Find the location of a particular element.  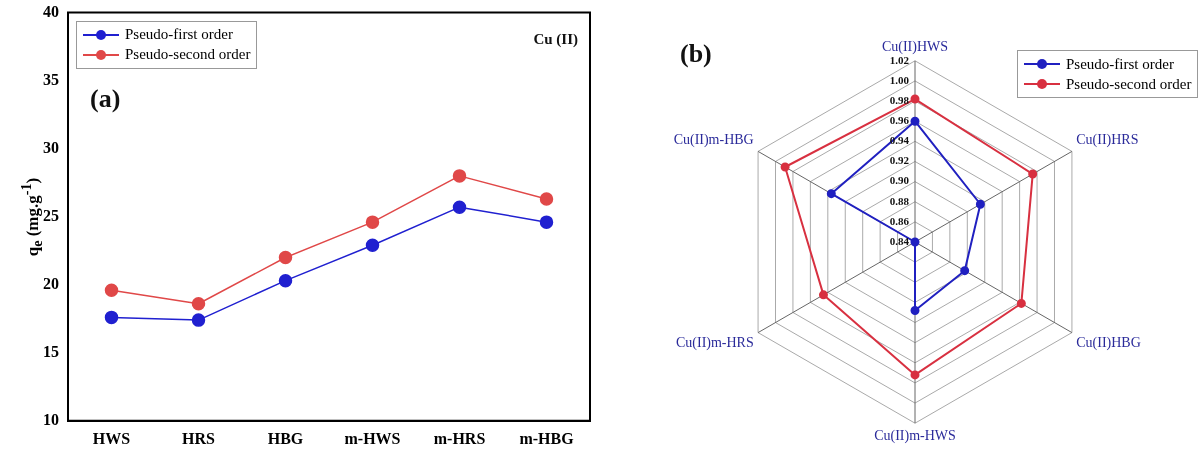

annotation: (a) is located at coordinates (105, 99).